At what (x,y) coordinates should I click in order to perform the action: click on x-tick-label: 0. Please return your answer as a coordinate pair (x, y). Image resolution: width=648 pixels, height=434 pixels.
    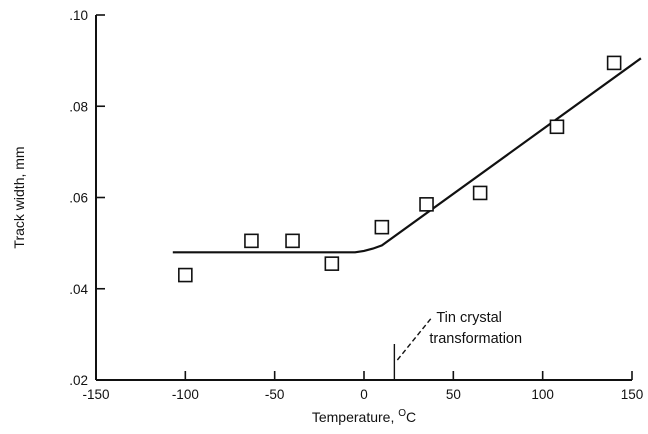
    Looking at the image, I should click on (364, 394).